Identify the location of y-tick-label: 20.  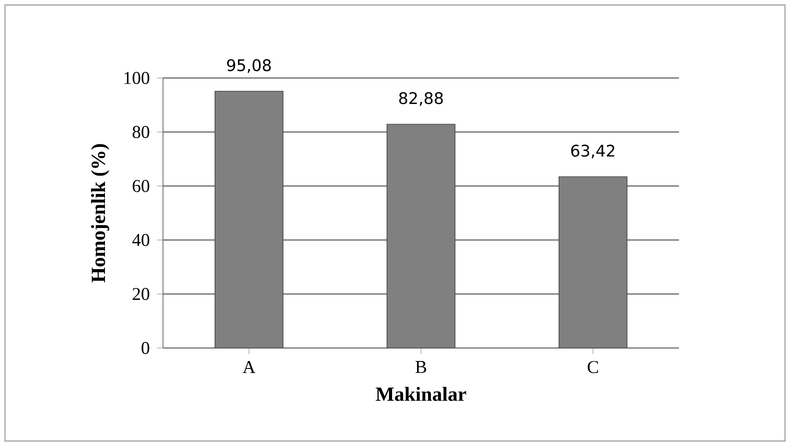
(141, 294).